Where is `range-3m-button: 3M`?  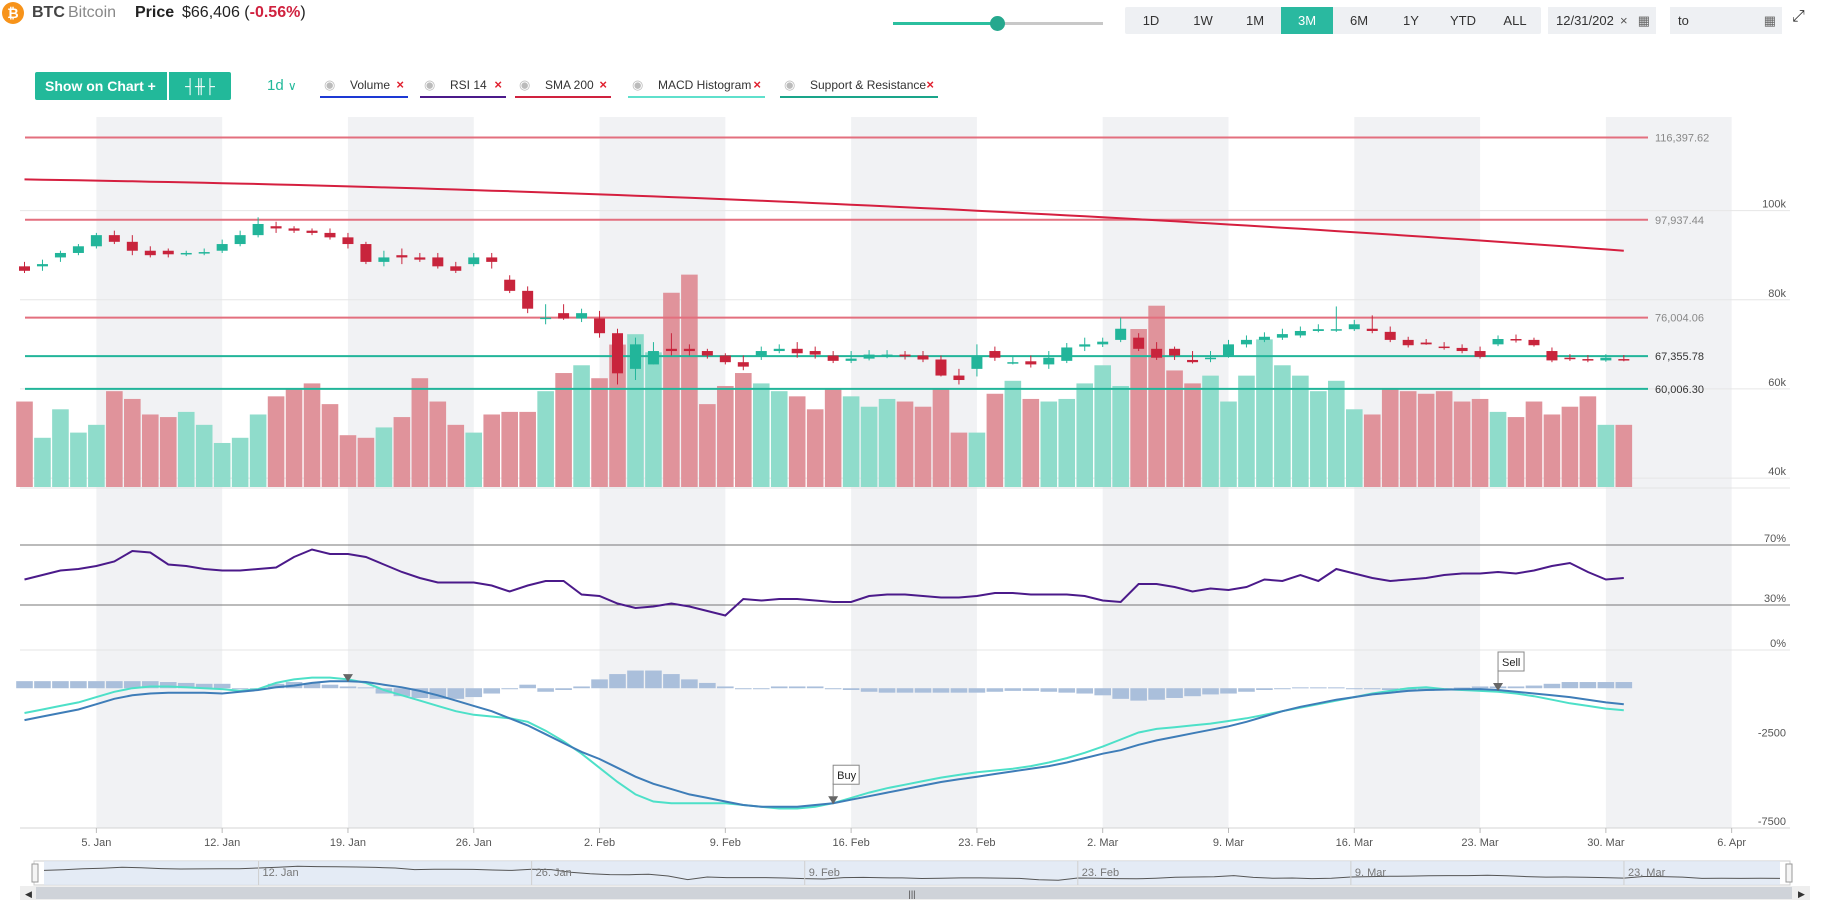 range-3m-button: 3M is located at coordinates (1307, 20).